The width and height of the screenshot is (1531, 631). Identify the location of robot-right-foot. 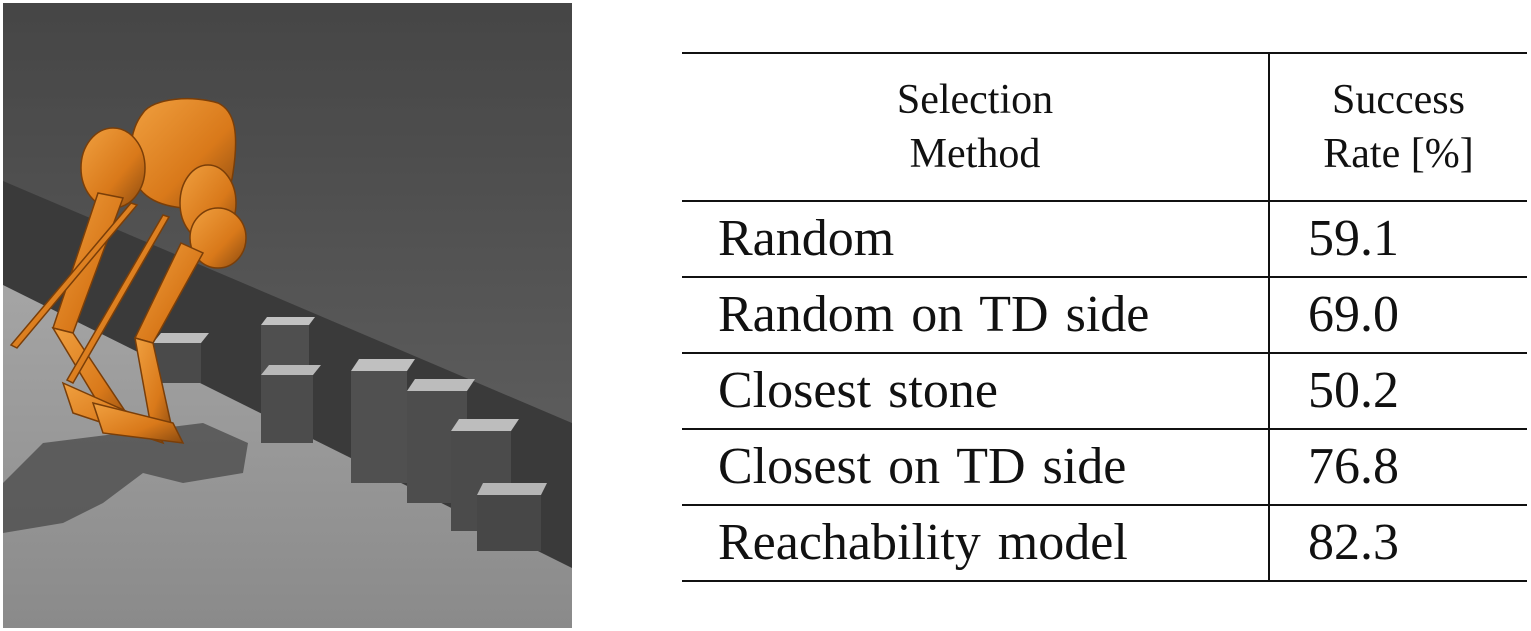
(138, 422).